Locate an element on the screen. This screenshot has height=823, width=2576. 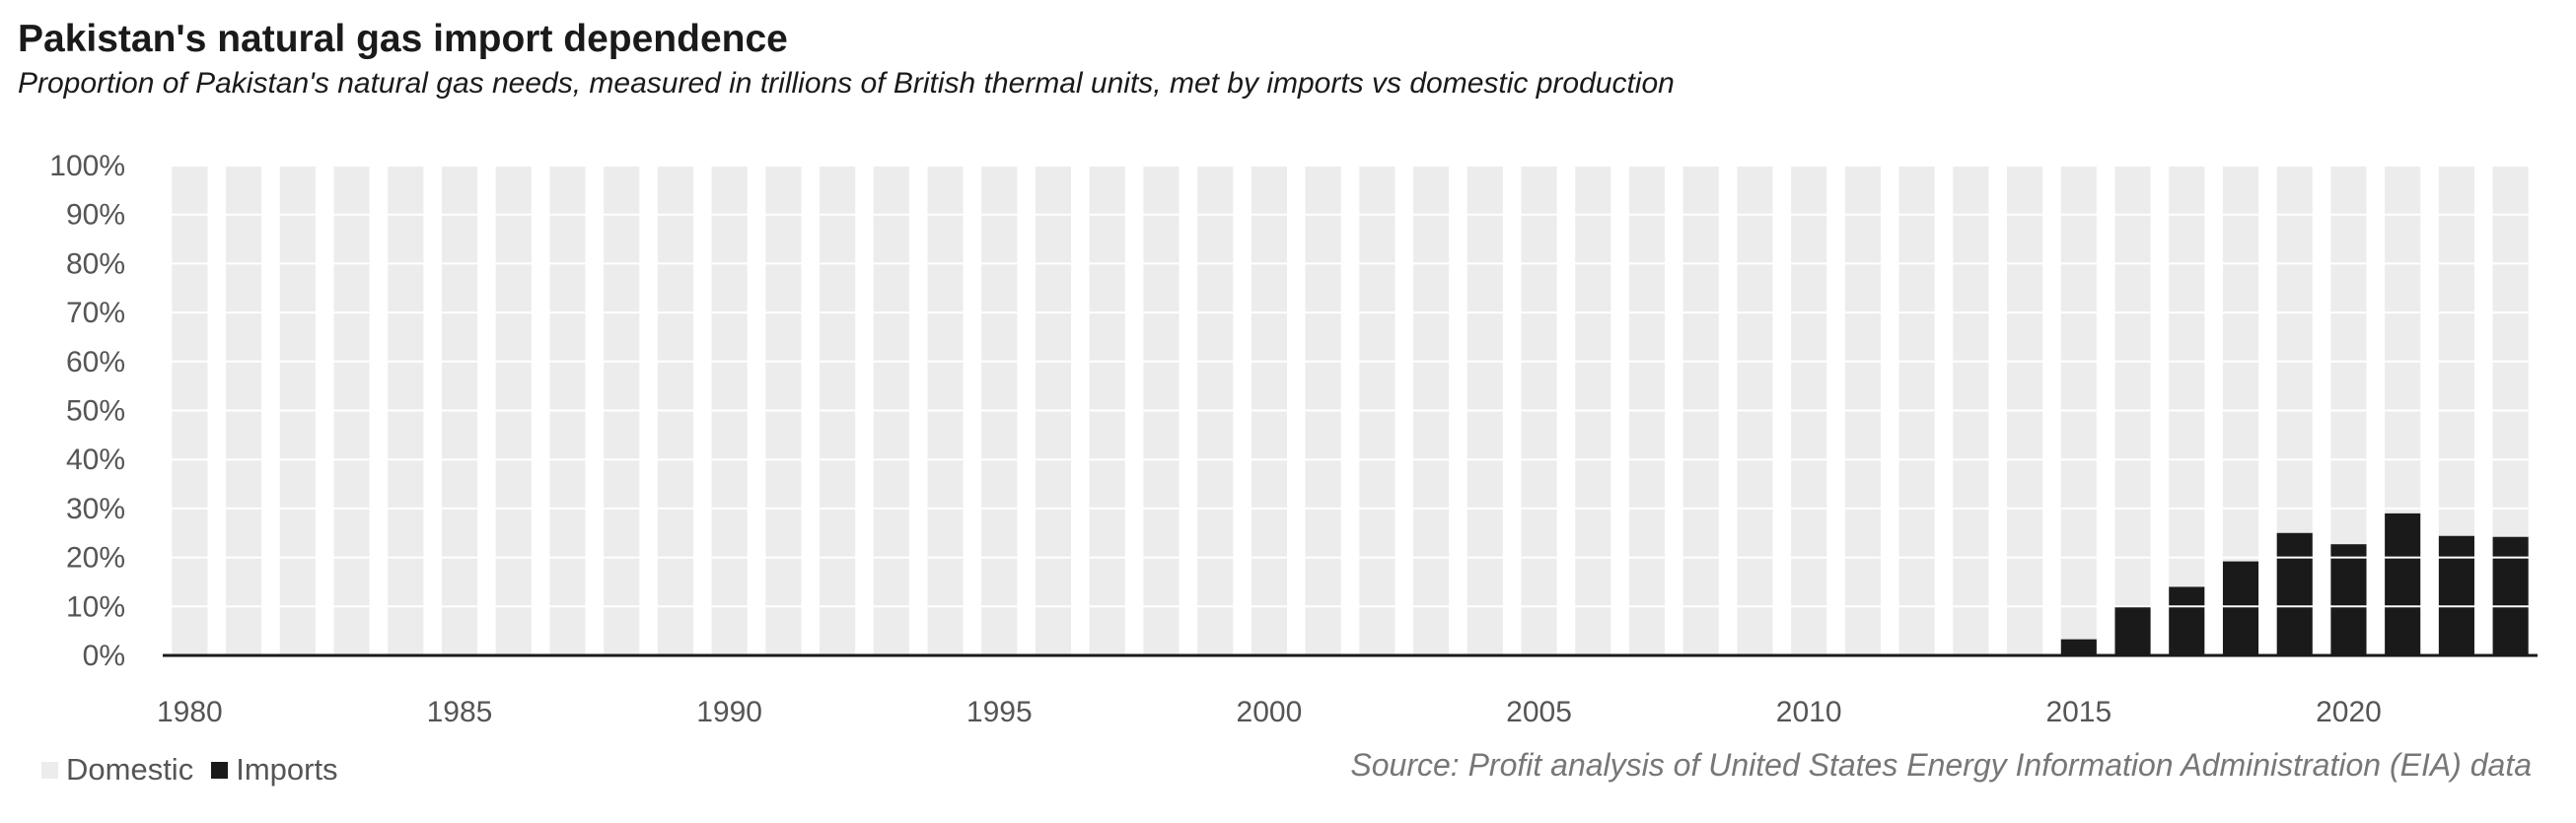
y-tick-label: 70% is located at coordinates (95, 313).